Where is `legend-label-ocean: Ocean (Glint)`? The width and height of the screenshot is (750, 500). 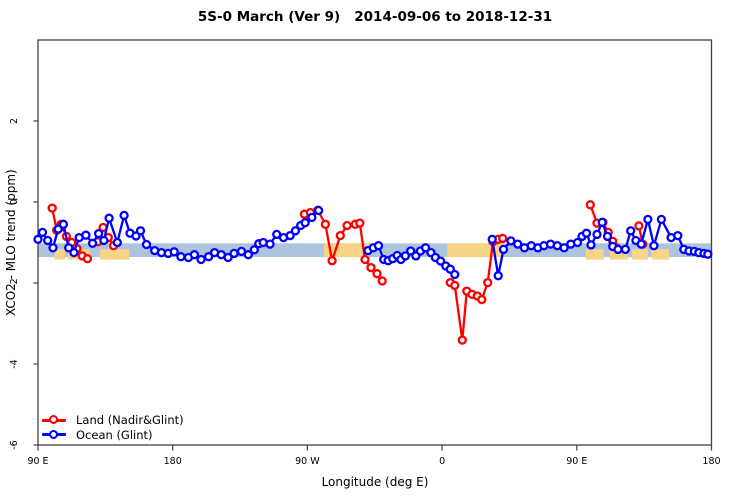
legend-label-ocean: Ocean (Glint) is located at coordinates (114, 434).